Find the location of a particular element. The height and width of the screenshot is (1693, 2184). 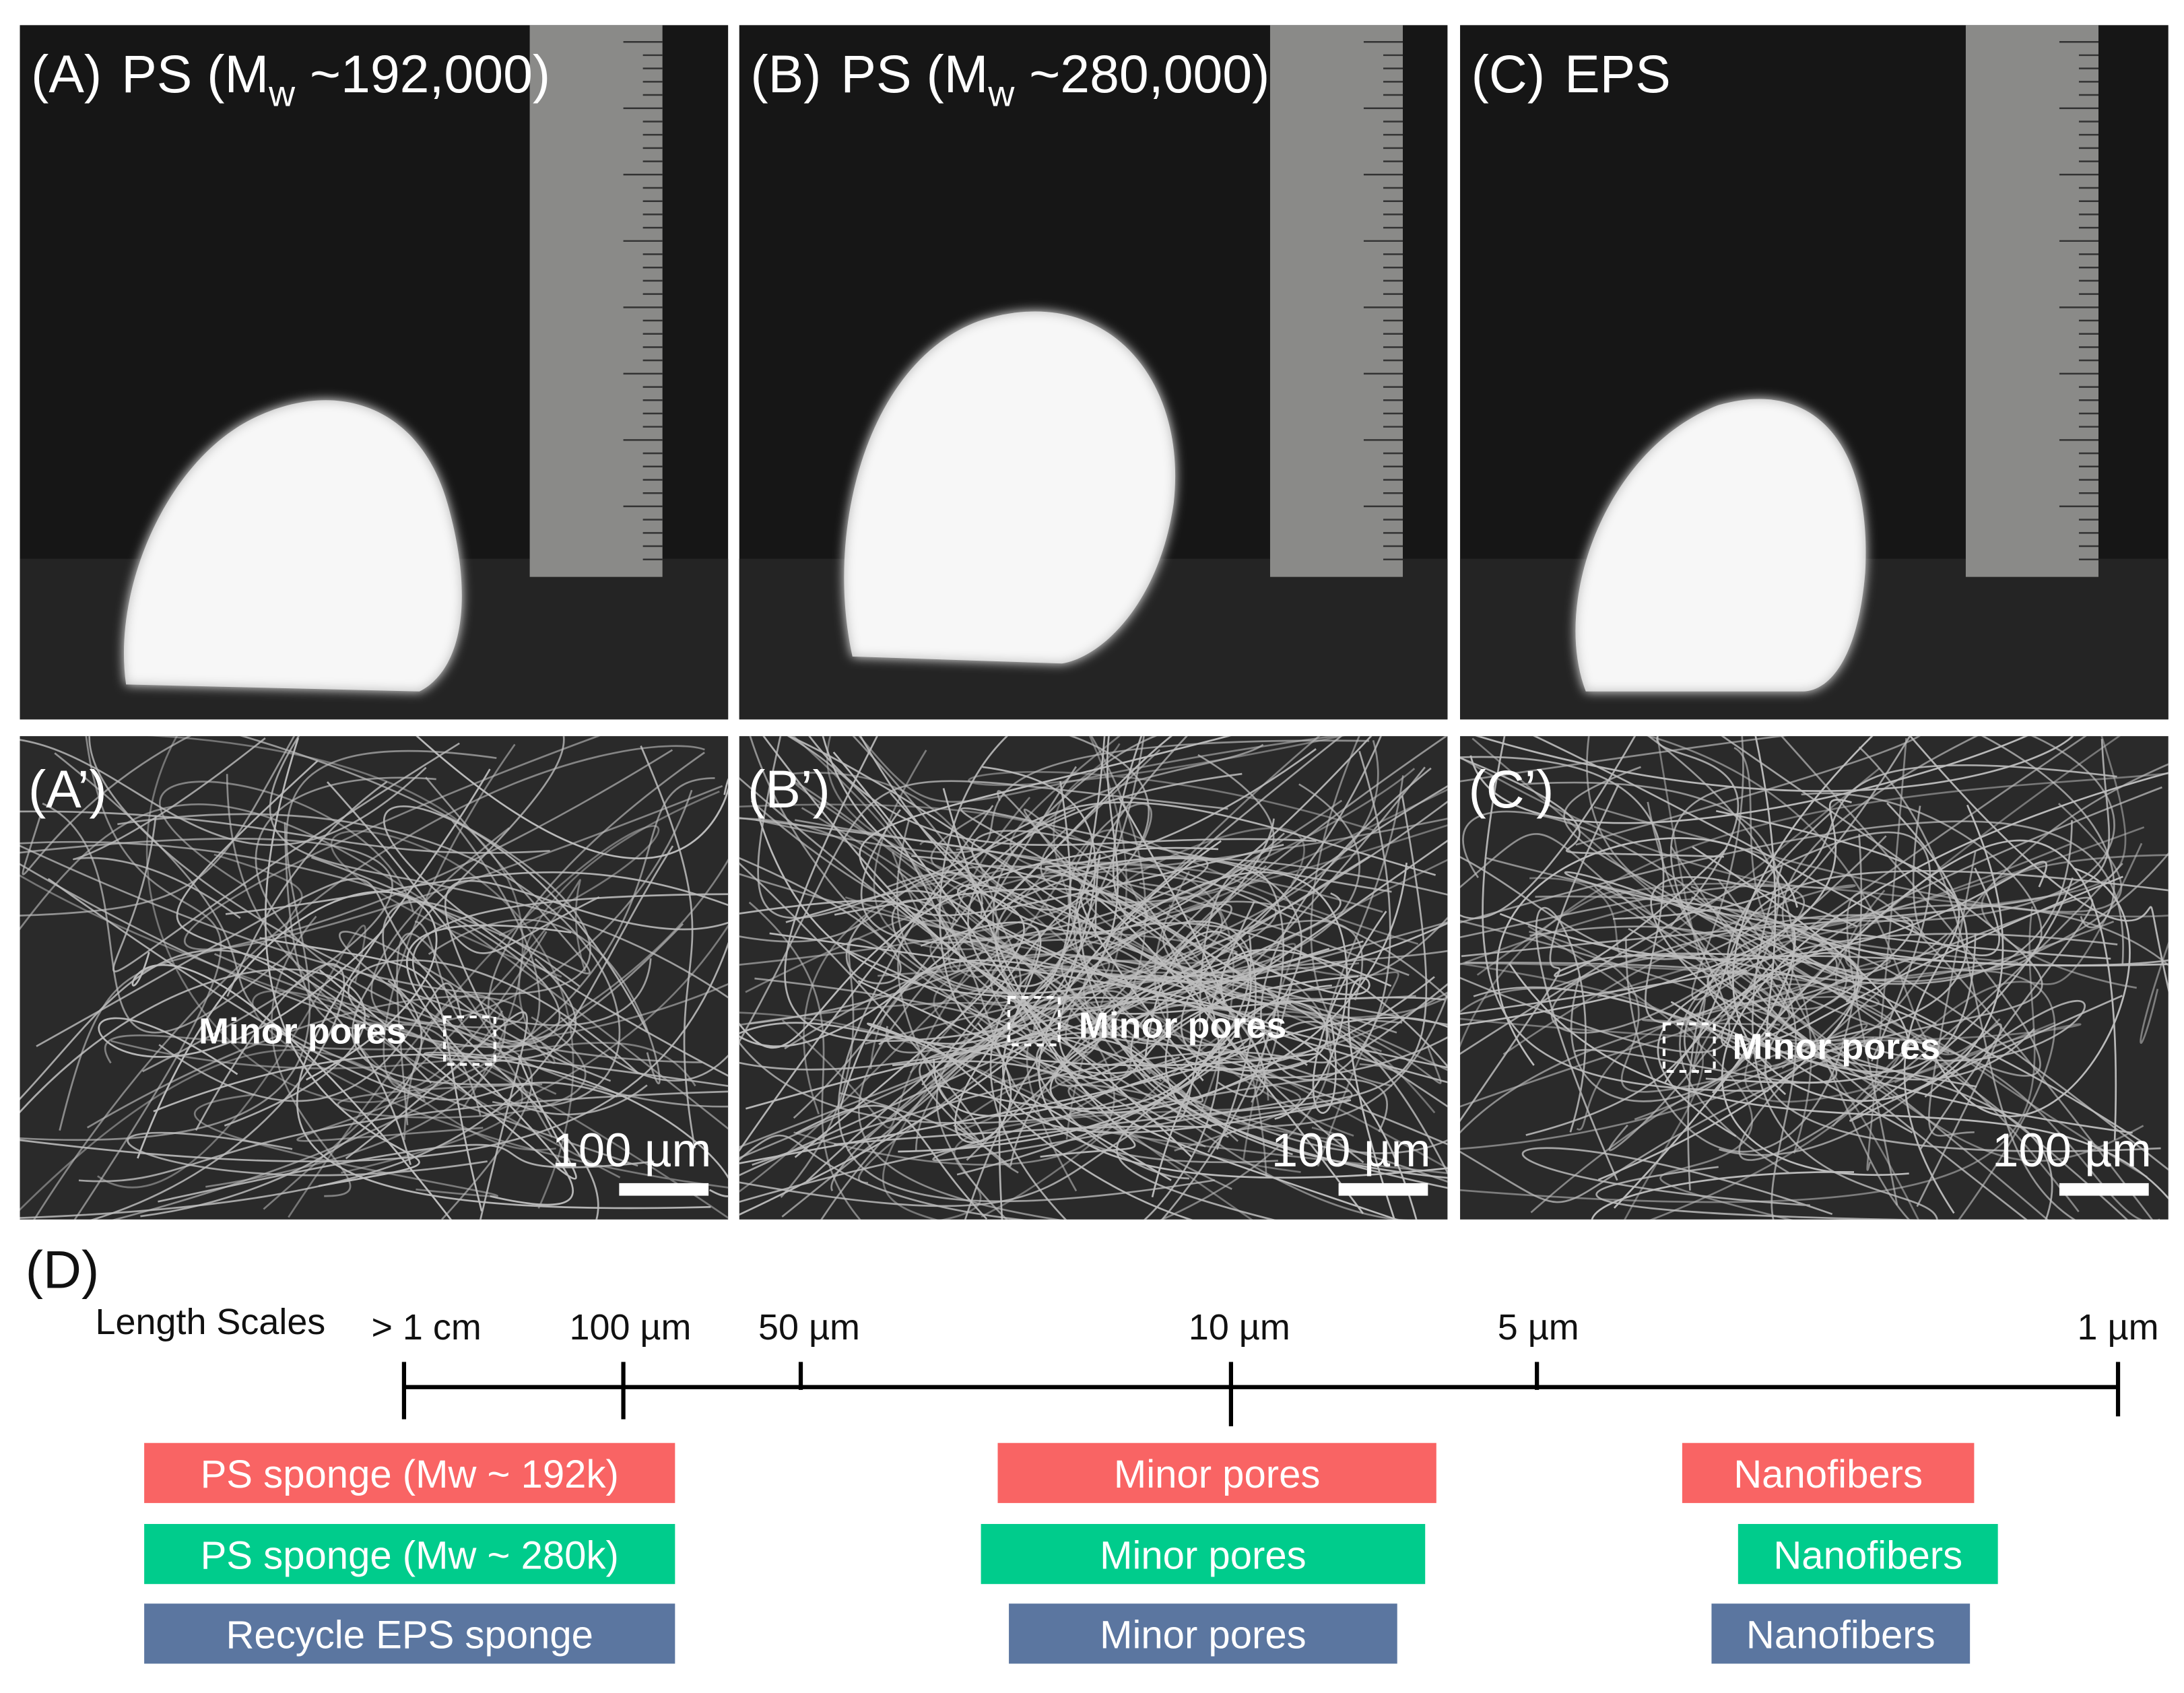

panel-subscript: w is located at coordinates (1001, 94).